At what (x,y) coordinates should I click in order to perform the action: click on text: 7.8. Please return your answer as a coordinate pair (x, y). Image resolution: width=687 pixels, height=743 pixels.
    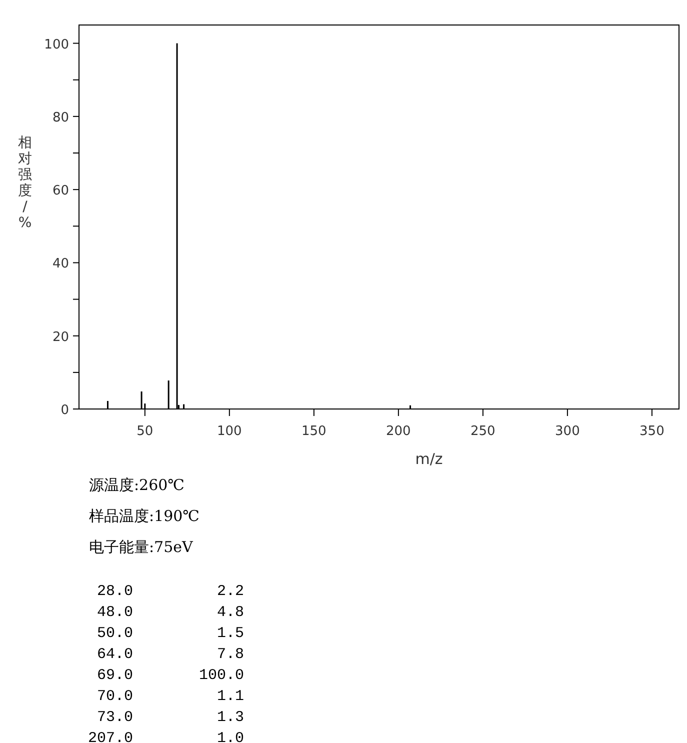
    Looking at the image, I should click on (230, 654).